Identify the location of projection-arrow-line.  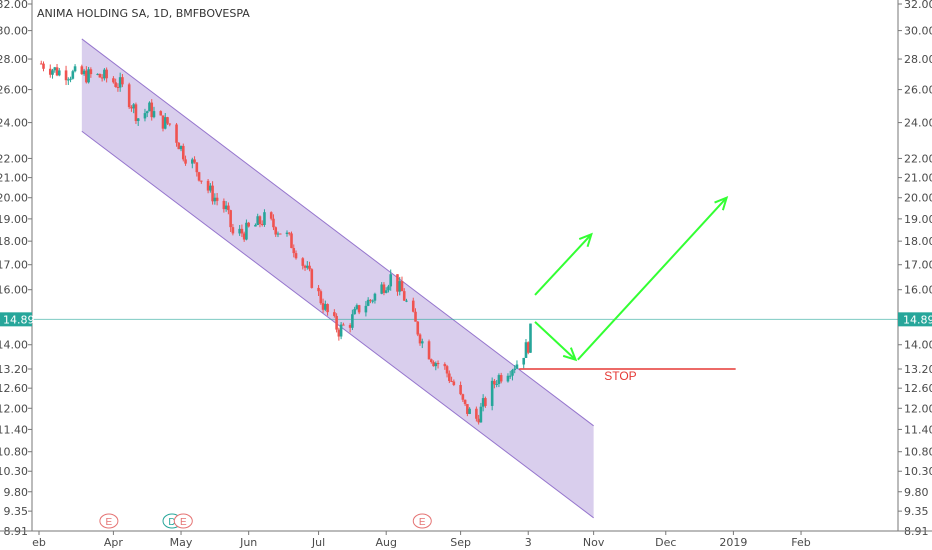
(555, 341).